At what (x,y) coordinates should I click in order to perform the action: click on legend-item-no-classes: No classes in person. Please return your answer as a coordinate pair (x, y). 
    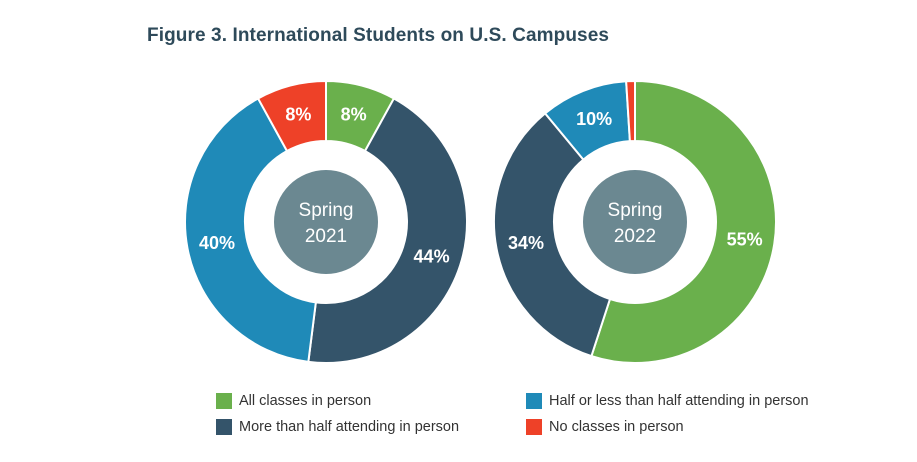
    Looking at the image, I should click on (605, 427).